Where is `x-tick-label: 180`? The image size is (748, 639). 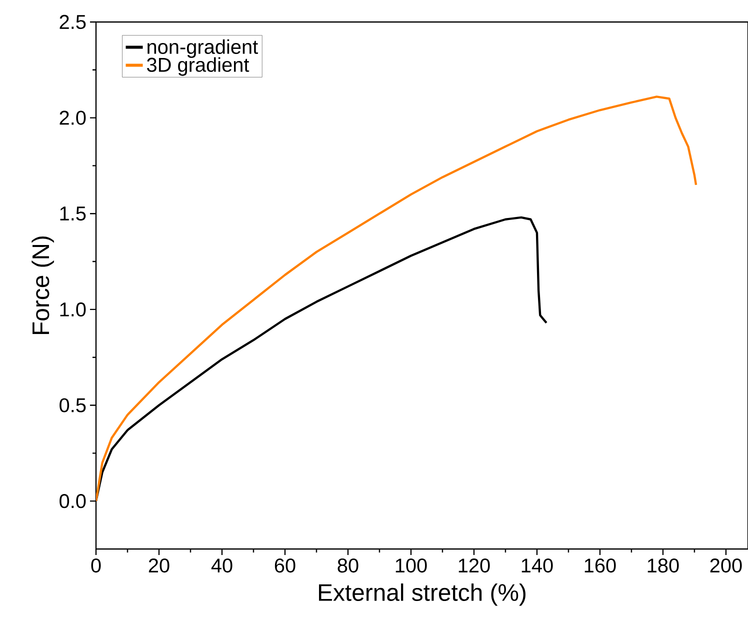
x-tick-label: 180 is located at coordinates (663, 565).